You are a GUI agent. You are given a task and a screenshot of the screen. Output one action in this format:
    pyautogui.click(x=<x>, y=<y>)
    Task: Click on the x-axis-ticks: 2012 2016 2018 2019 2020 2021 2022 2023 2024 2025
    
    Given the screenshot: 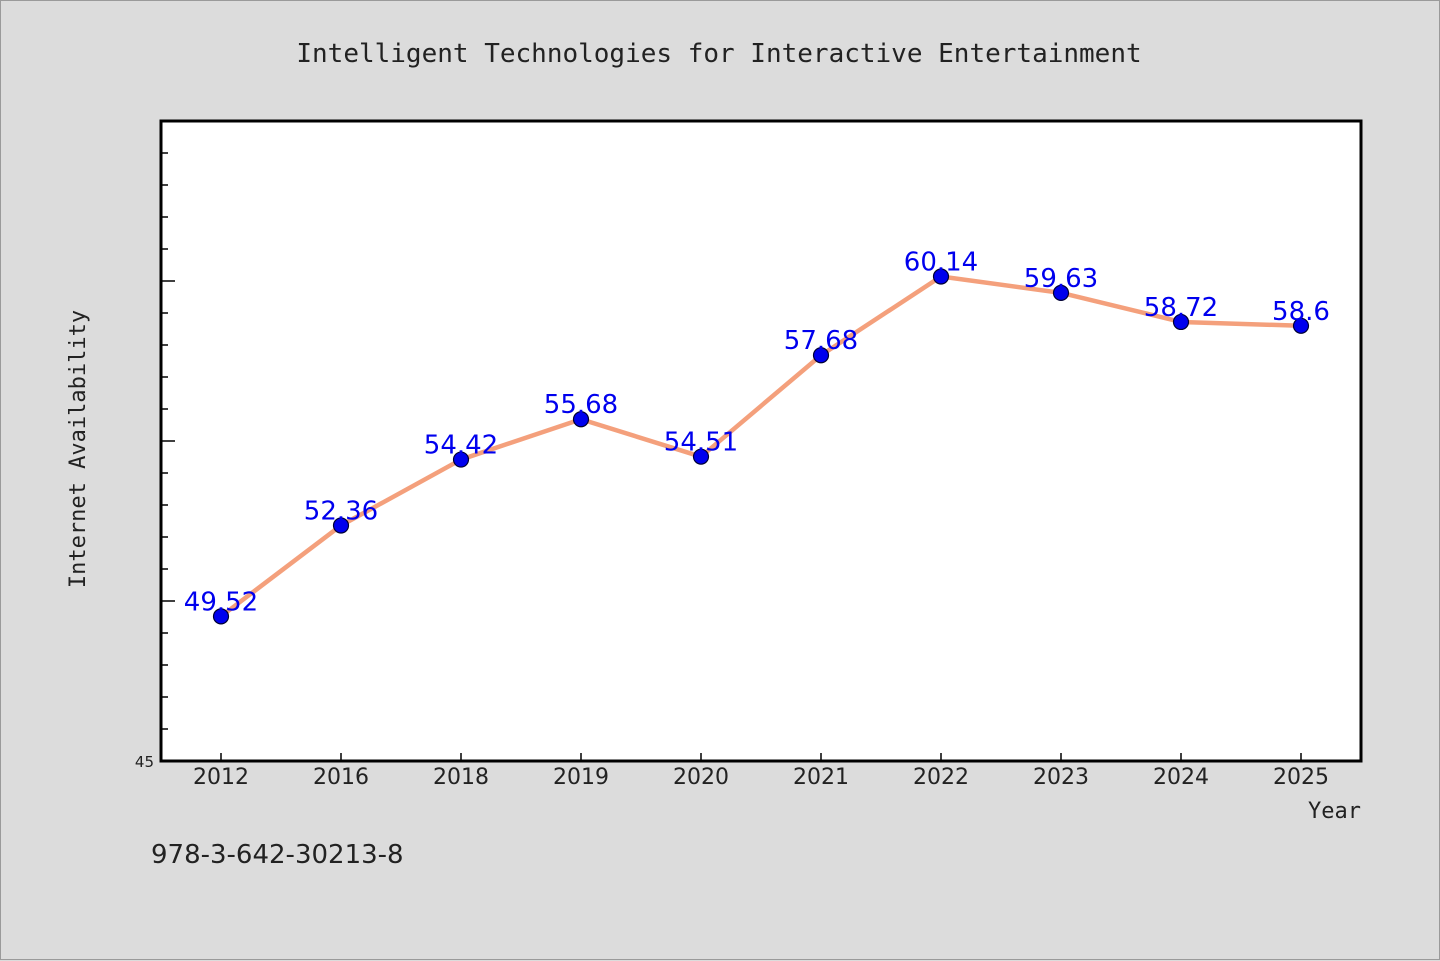 What is the action you would take?
    pyautogui.click(x=761, y=771)
    